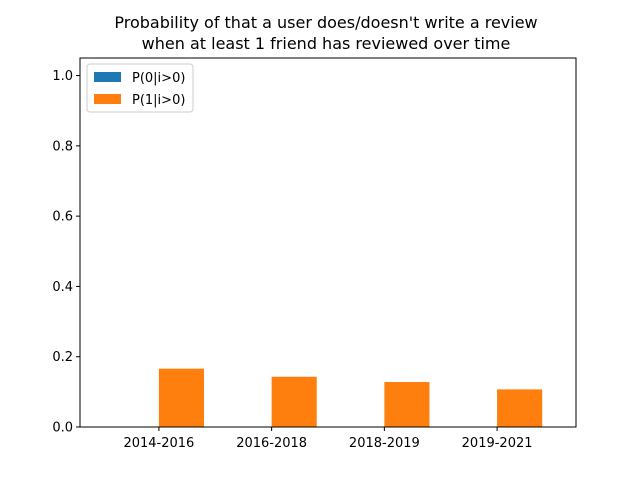 The height and width of the screenshot is (484, 640). What do you see at coordinates (158, 100) in the screenshot?
I see `legend-label-2: P(1|i>0)` at bounding box center [158, 100].